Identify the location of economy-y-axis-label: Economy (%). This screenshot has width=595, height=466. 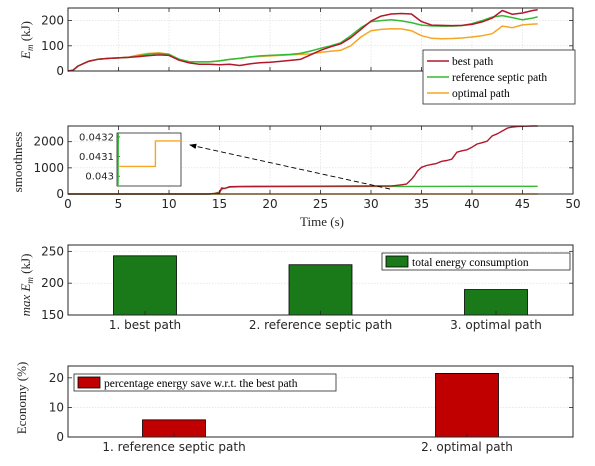
(21, 398).